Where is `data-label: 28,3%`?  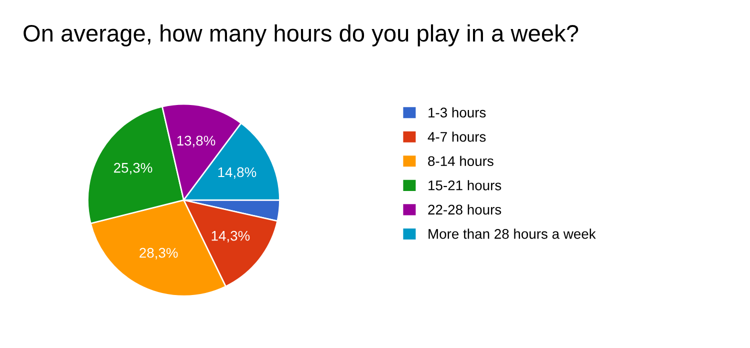 data-label: 28,3% is located at coordinates (159, 254).